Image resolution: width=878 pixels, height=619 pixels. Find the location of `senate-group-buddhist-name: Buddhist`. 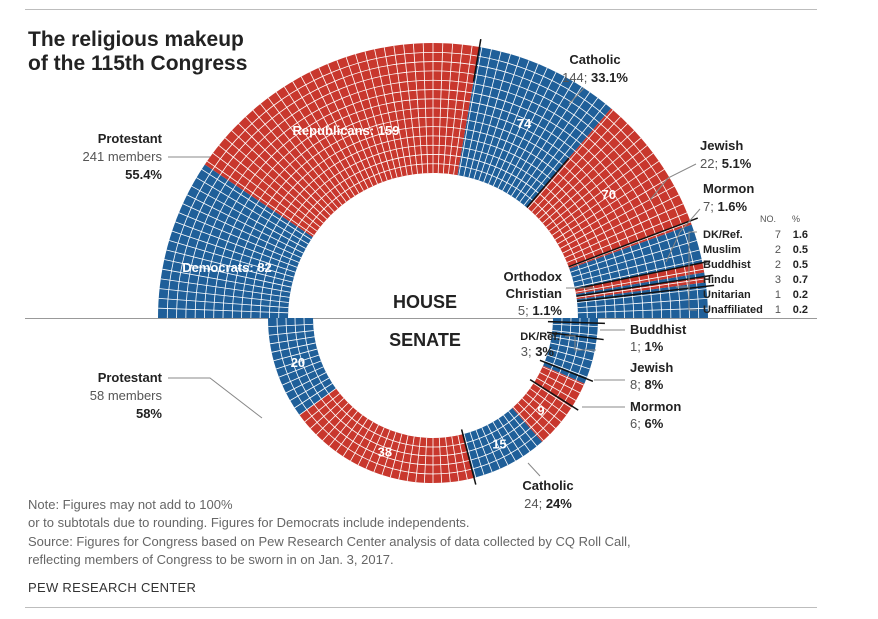

senate-group-buddhist-name: Buddhist is located at coordinates (658, 329).